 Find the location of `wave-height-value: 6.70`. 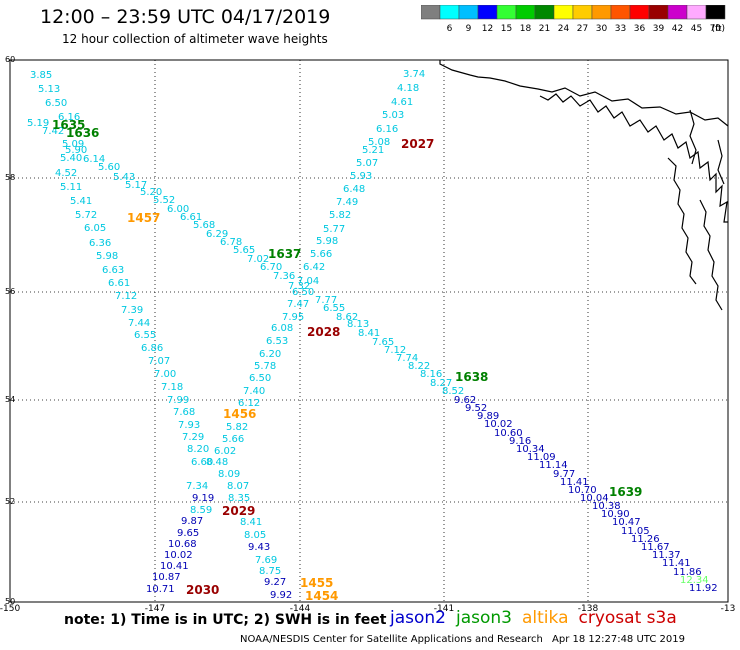

wave-height-value: 6.70 is located at coordinates (271, 267).